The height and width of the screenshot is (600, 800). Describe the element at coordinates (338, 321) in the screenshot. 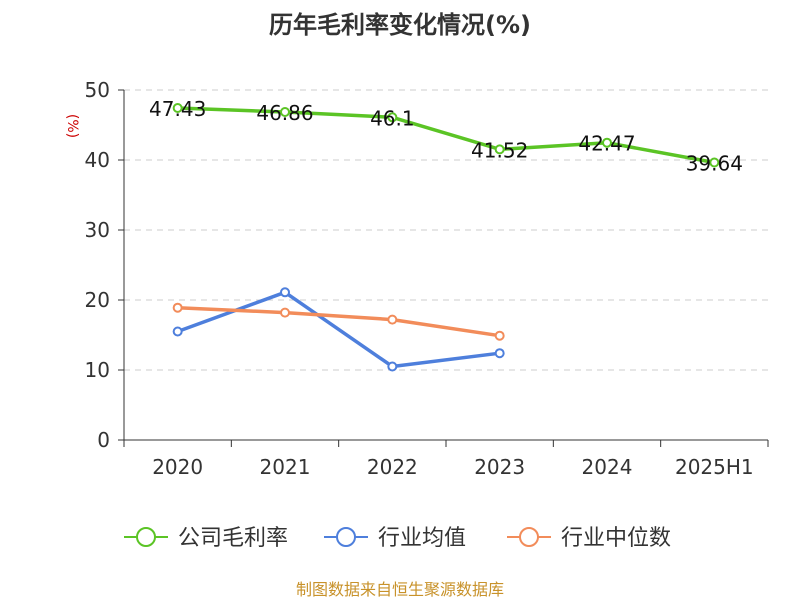

I see `industry-median-line` at that location.